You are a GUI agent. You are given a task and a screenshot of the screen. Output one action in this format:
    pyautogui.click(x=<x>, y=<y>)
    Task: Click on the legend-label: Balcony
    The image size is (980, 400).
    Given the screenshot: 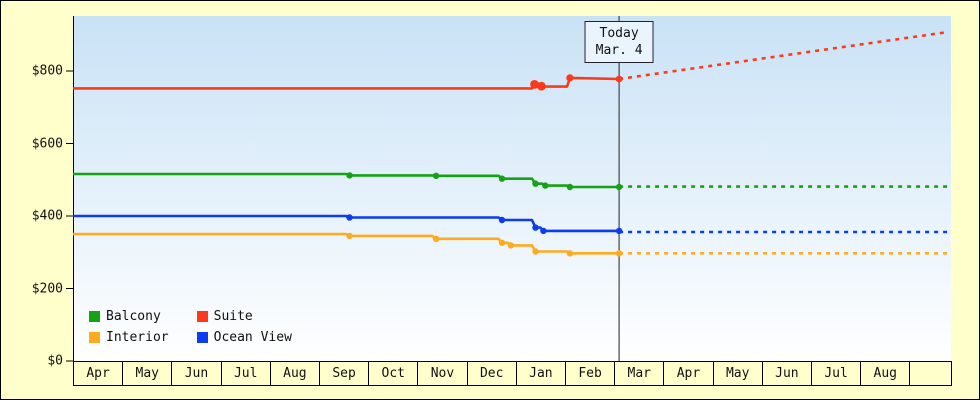 What is the action you would take?
    pyautogui.click(x=133, y=316)
    